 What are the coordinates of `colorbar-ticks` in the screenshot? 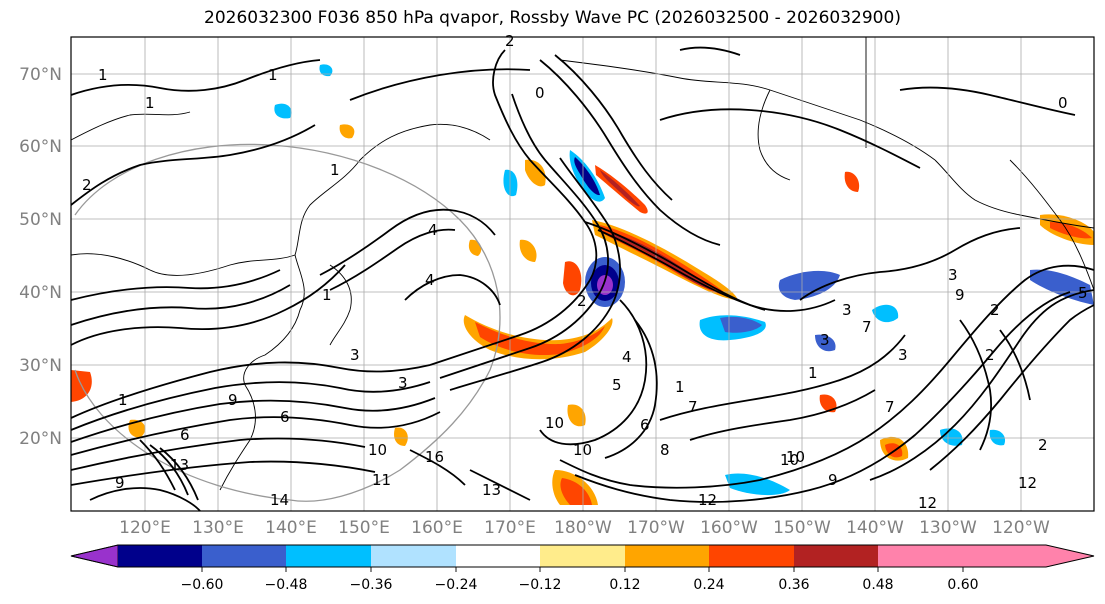 It's located at (582, 569).